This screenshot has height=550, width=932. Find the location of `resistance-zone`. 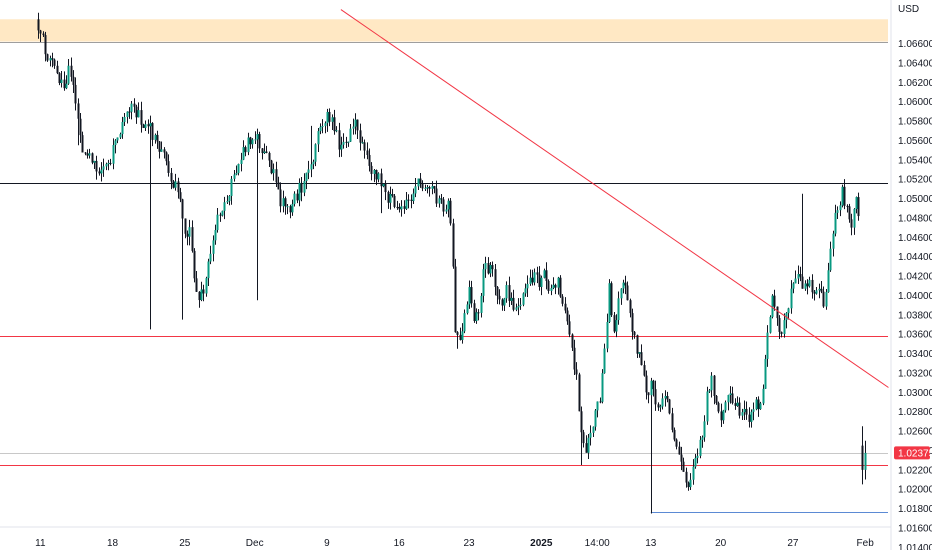

resistance-zone is located at coordinates (444, 30).